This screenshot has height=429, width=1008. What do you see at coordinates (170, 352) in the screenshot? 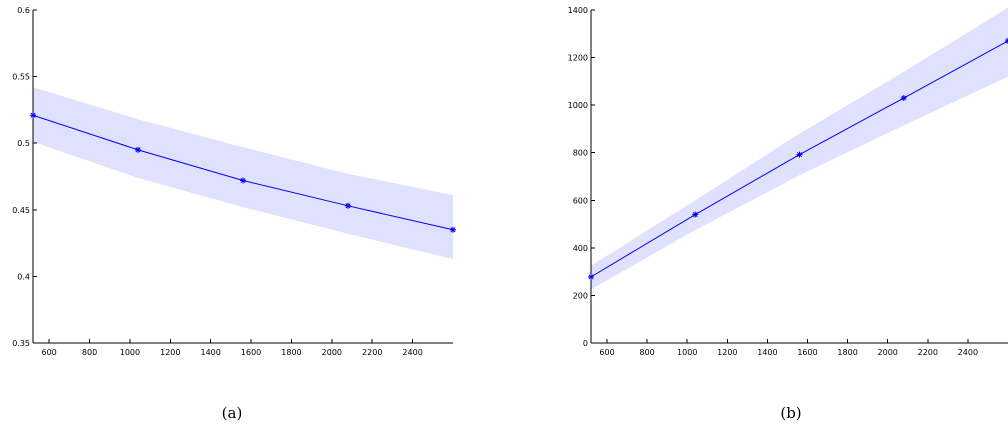
I see `chart-a-x-tick-label: 1200` at bounding box center [170, 352].